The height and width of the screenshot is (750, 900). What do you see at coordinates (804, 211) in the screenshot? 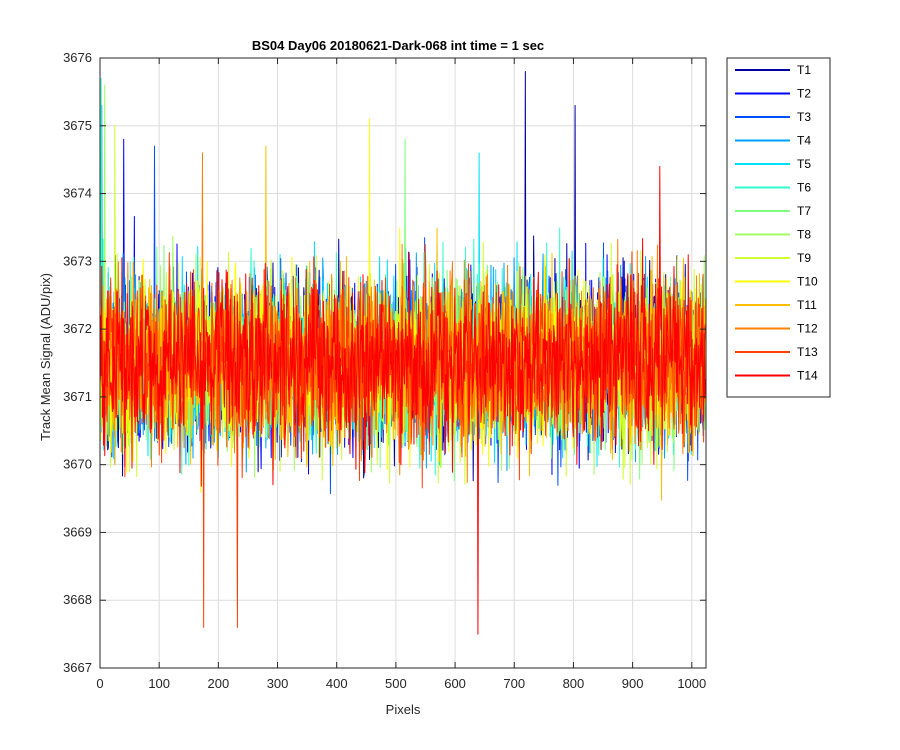
I see `legend-label-t7: T7` at bounding box center [804, 211].